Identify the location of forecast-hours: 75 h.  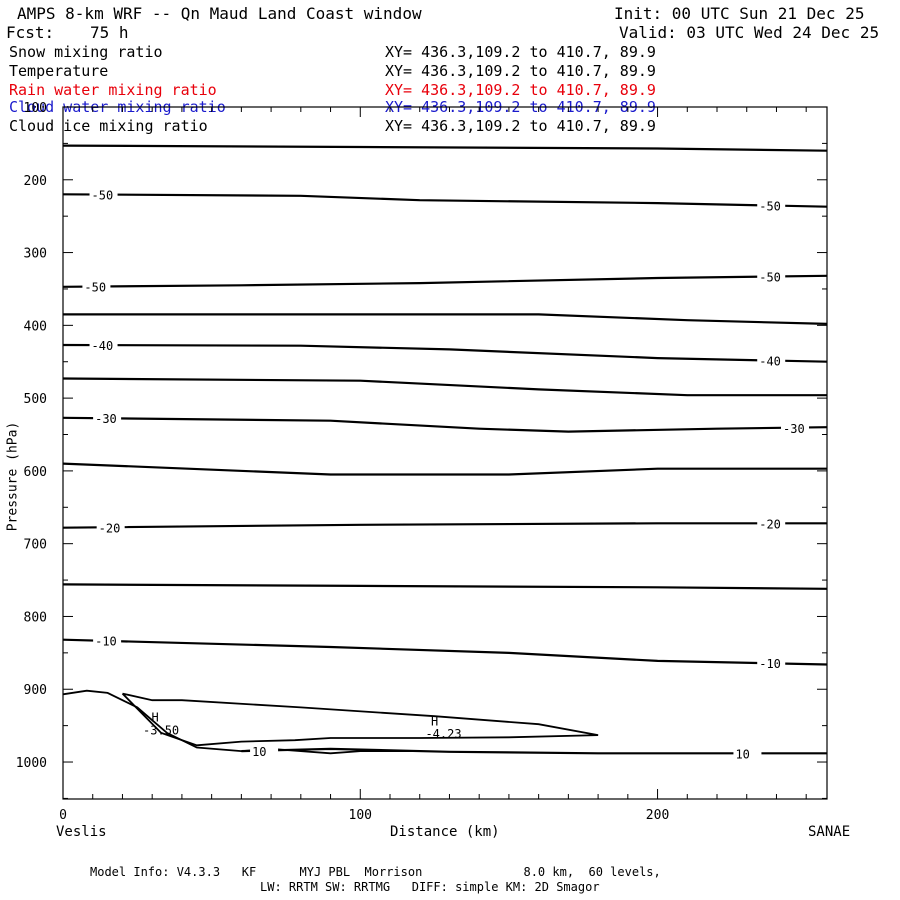
(109, 32).